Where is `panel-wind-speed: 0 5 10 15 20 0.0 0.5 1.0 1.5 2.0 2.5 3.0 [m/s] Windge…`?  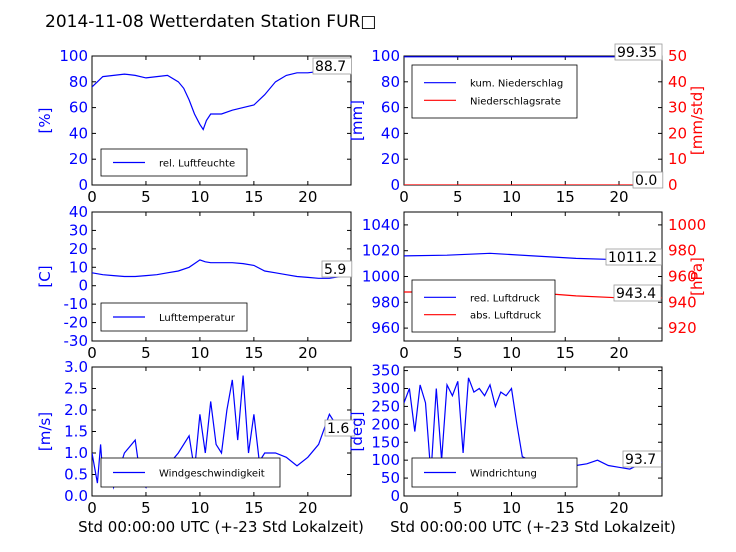
panel-wind-speed: 0 5 10 15 20 0.0 0.5 1.0 1.5 2.0 2.5 3.0 [m/s] Windge… is located at coordinates (196, 437).